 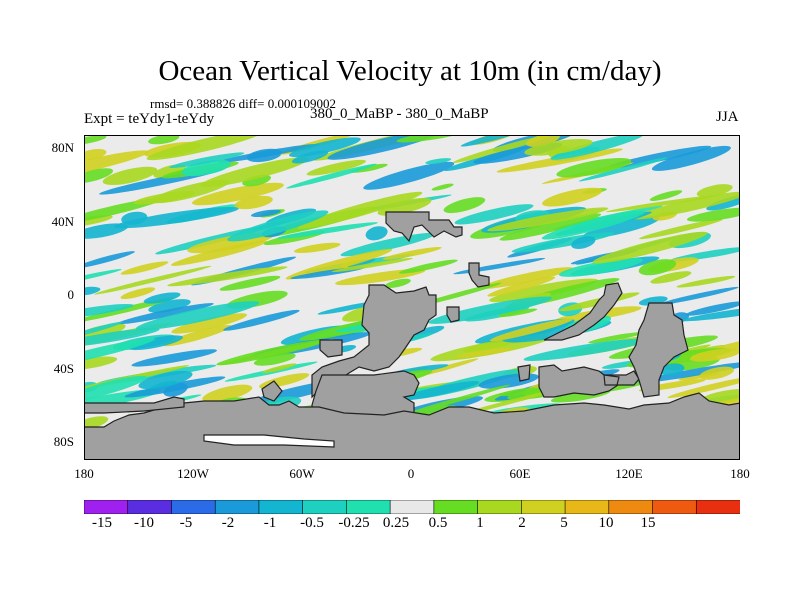 I want to click on x-tick-label: 120E, so click(x=629, y=473).